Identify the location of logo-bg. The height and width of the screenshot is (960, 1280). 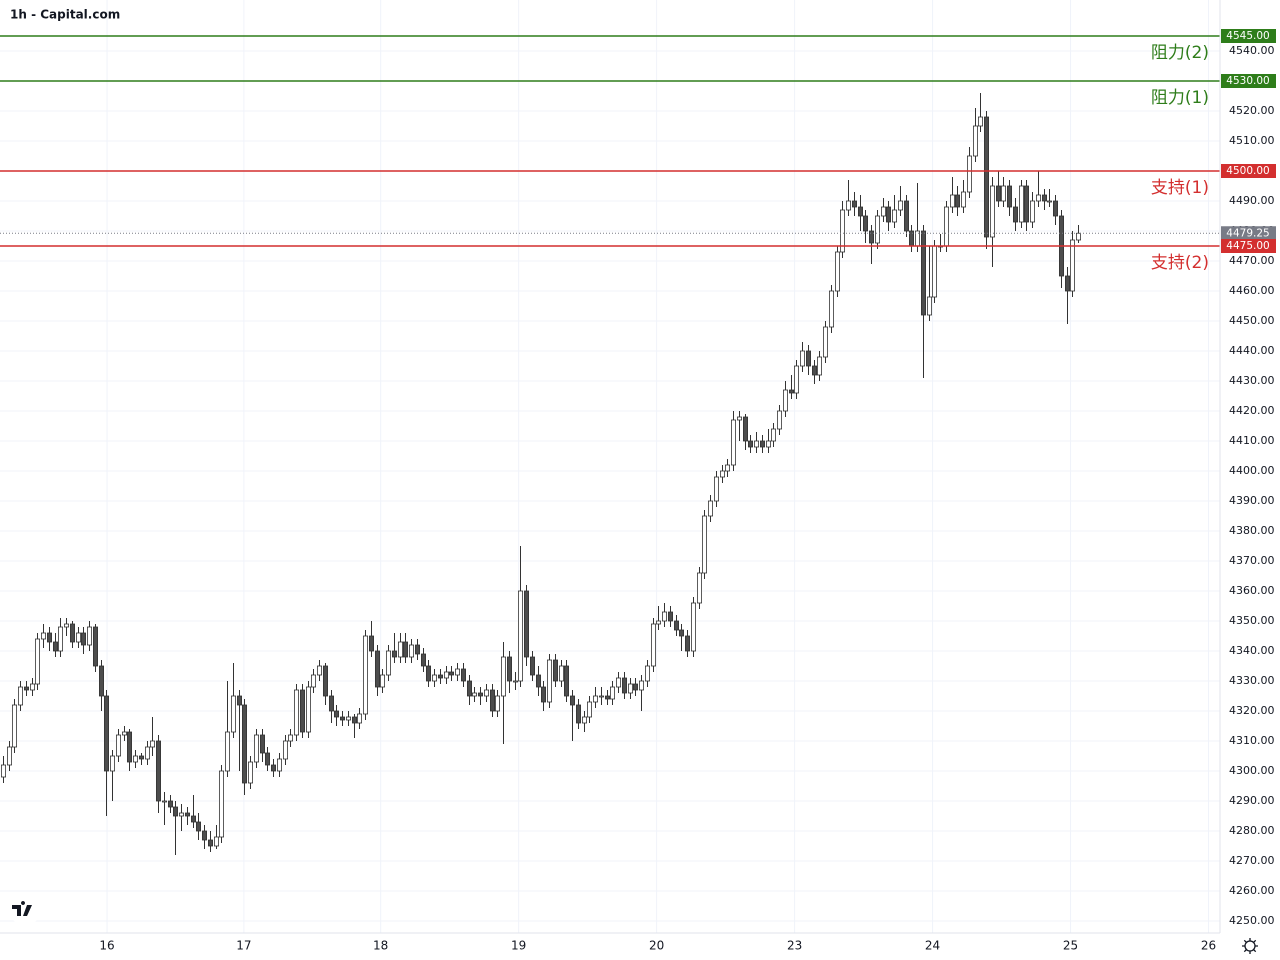
(25, 910).